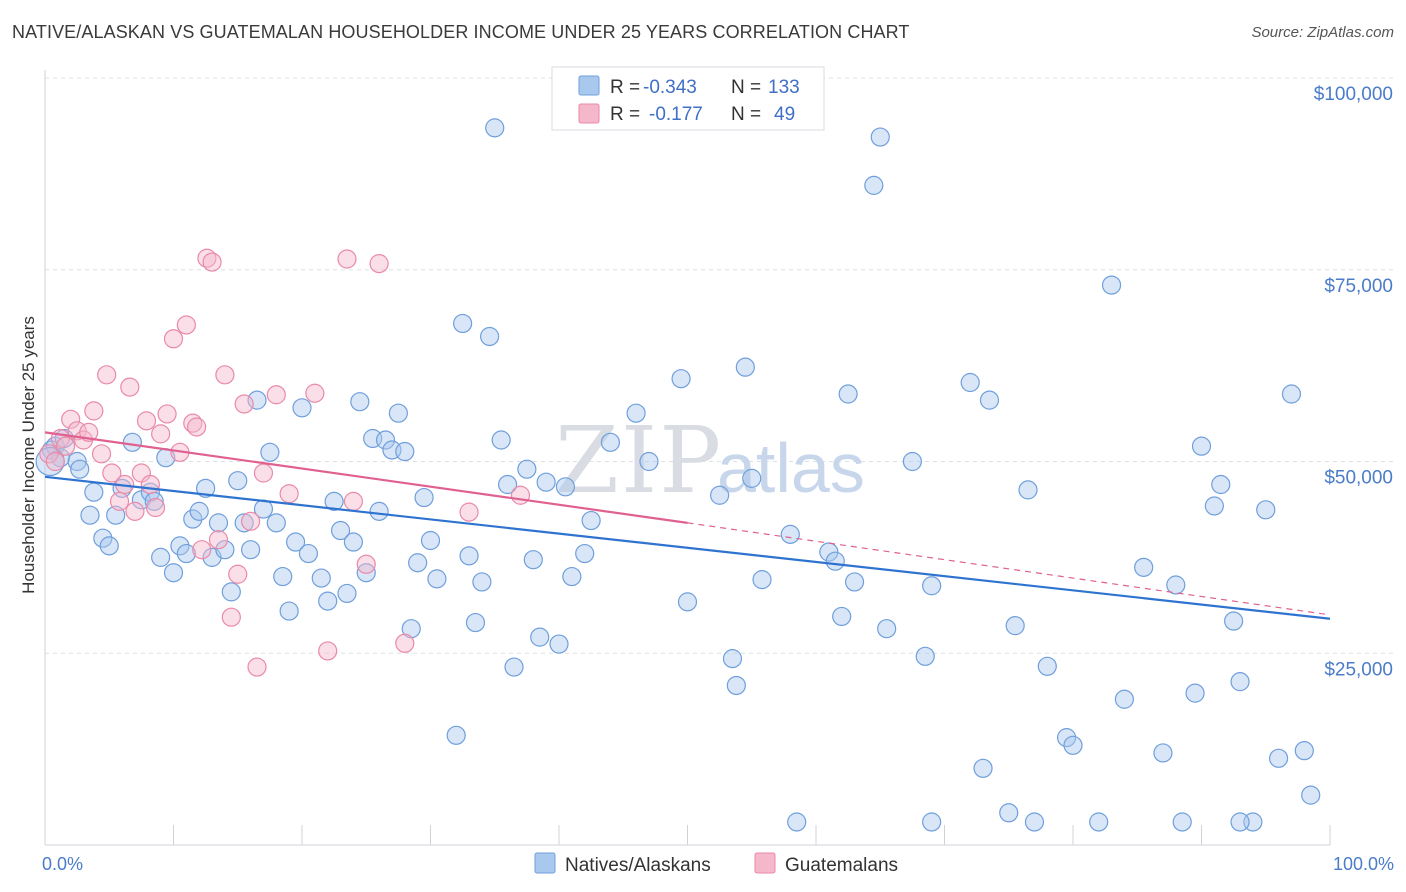  I want to click on x-tick-label-max: 100.0%, so click(1363, 864).